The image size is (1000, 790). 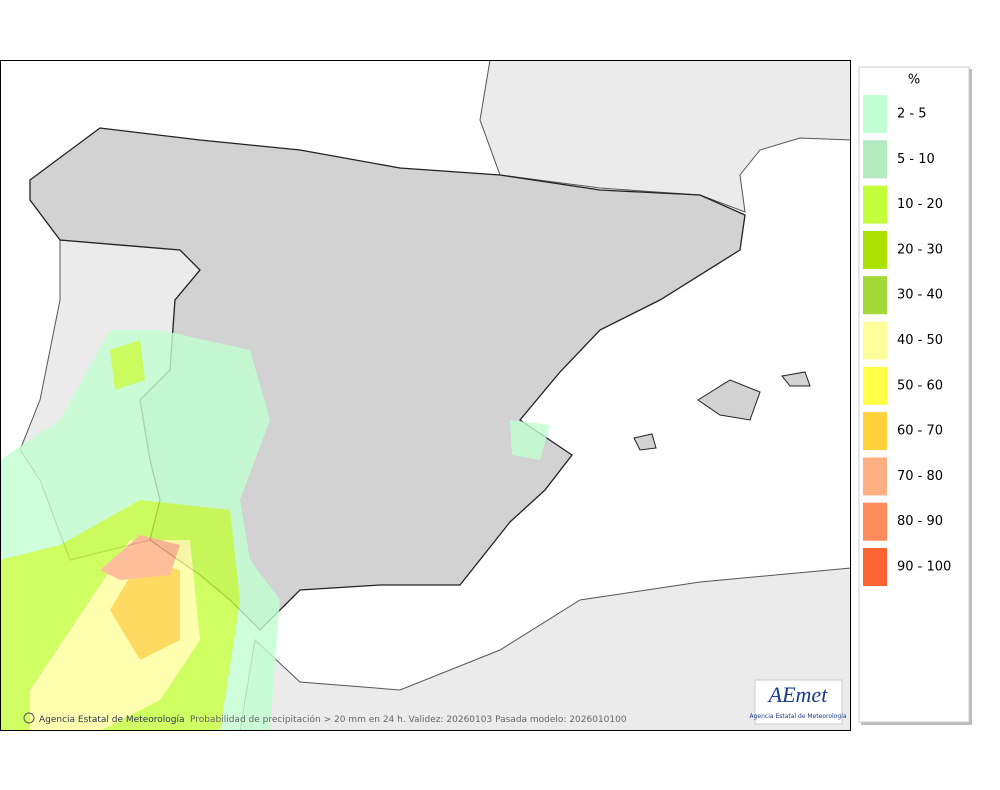 I want to click on legend-label: 60 - 70, so click(x=920, y=431).